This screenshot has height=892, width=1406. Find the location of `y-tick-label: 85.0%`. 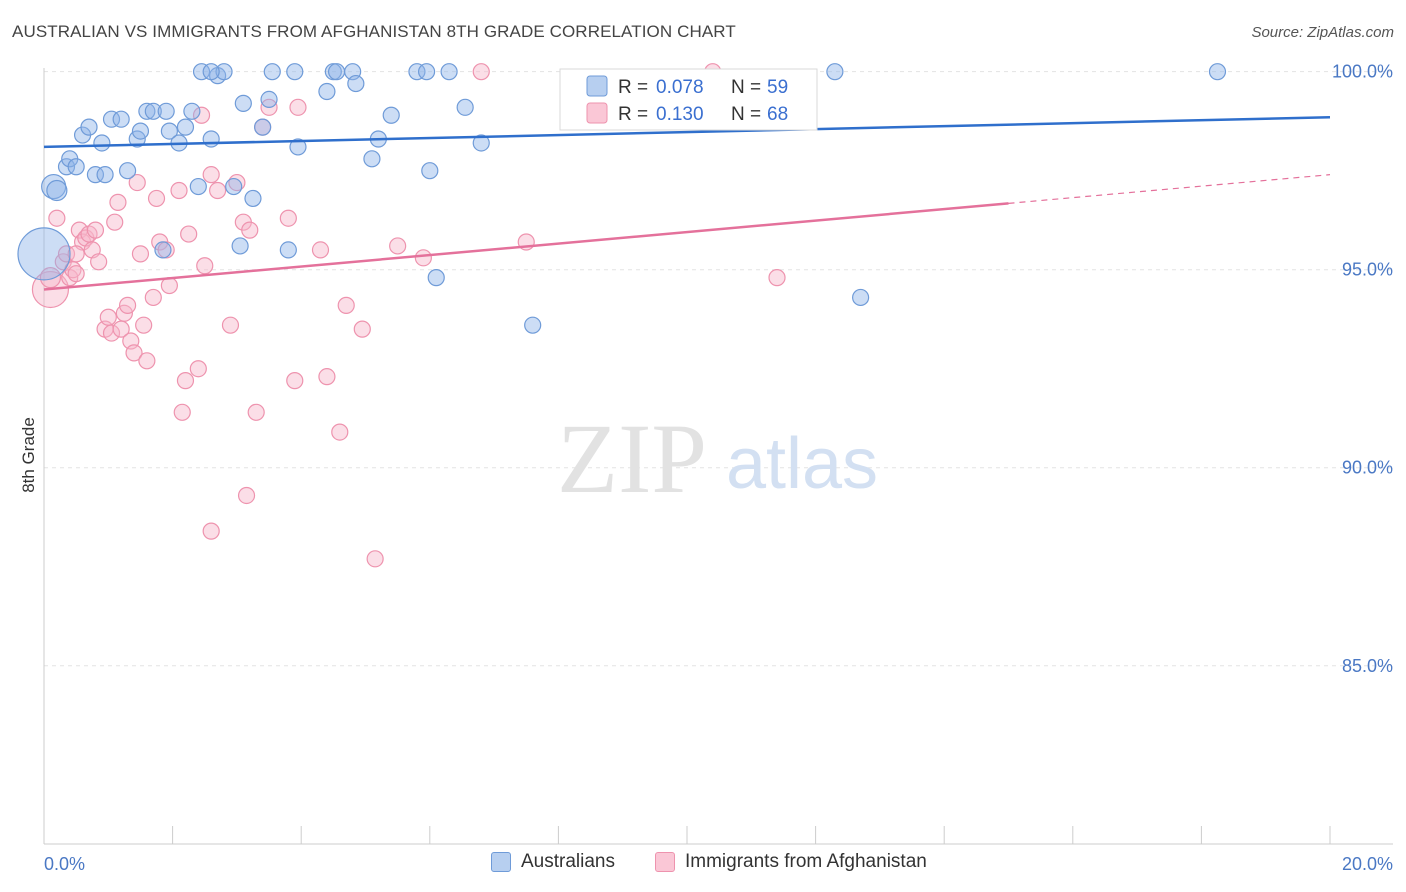

y-tick-label: 85.0% is located at coordinates (1367, 666).